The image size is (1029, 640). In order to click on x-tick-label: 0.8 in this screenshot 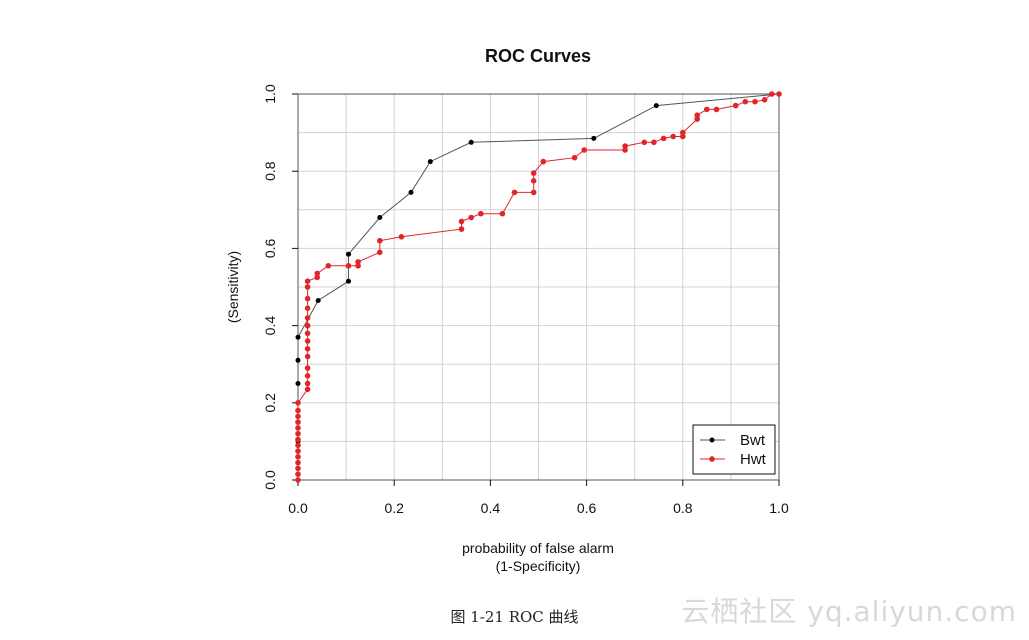, I will do `click(683, 508)`.